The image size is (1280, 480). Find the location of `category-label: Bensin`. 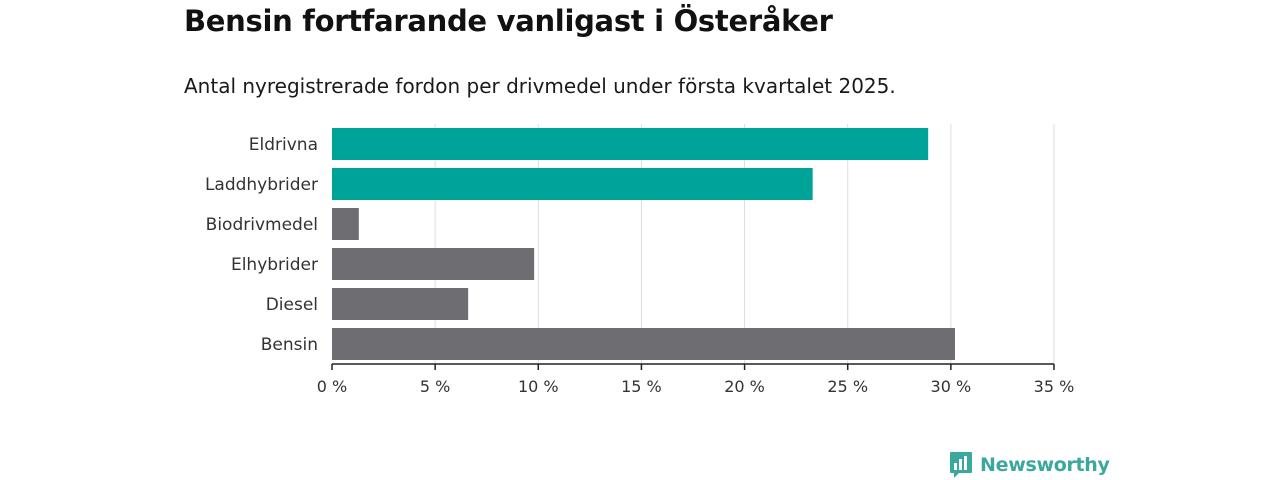

category-label: Bensin is located at coordinates (289, 345).